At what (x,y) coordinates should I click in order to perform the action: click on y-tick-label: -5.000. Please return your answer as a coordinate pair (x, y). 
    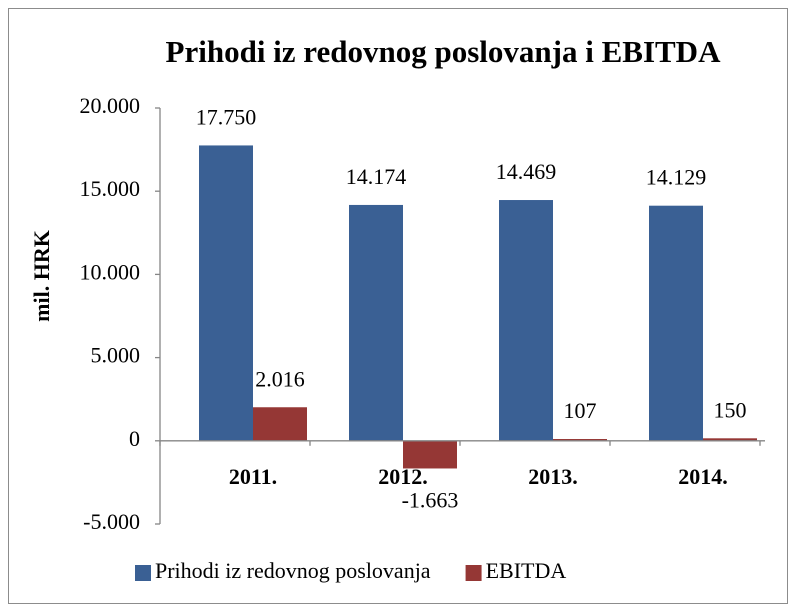
    Looking at the image, I should click on (111, 521).